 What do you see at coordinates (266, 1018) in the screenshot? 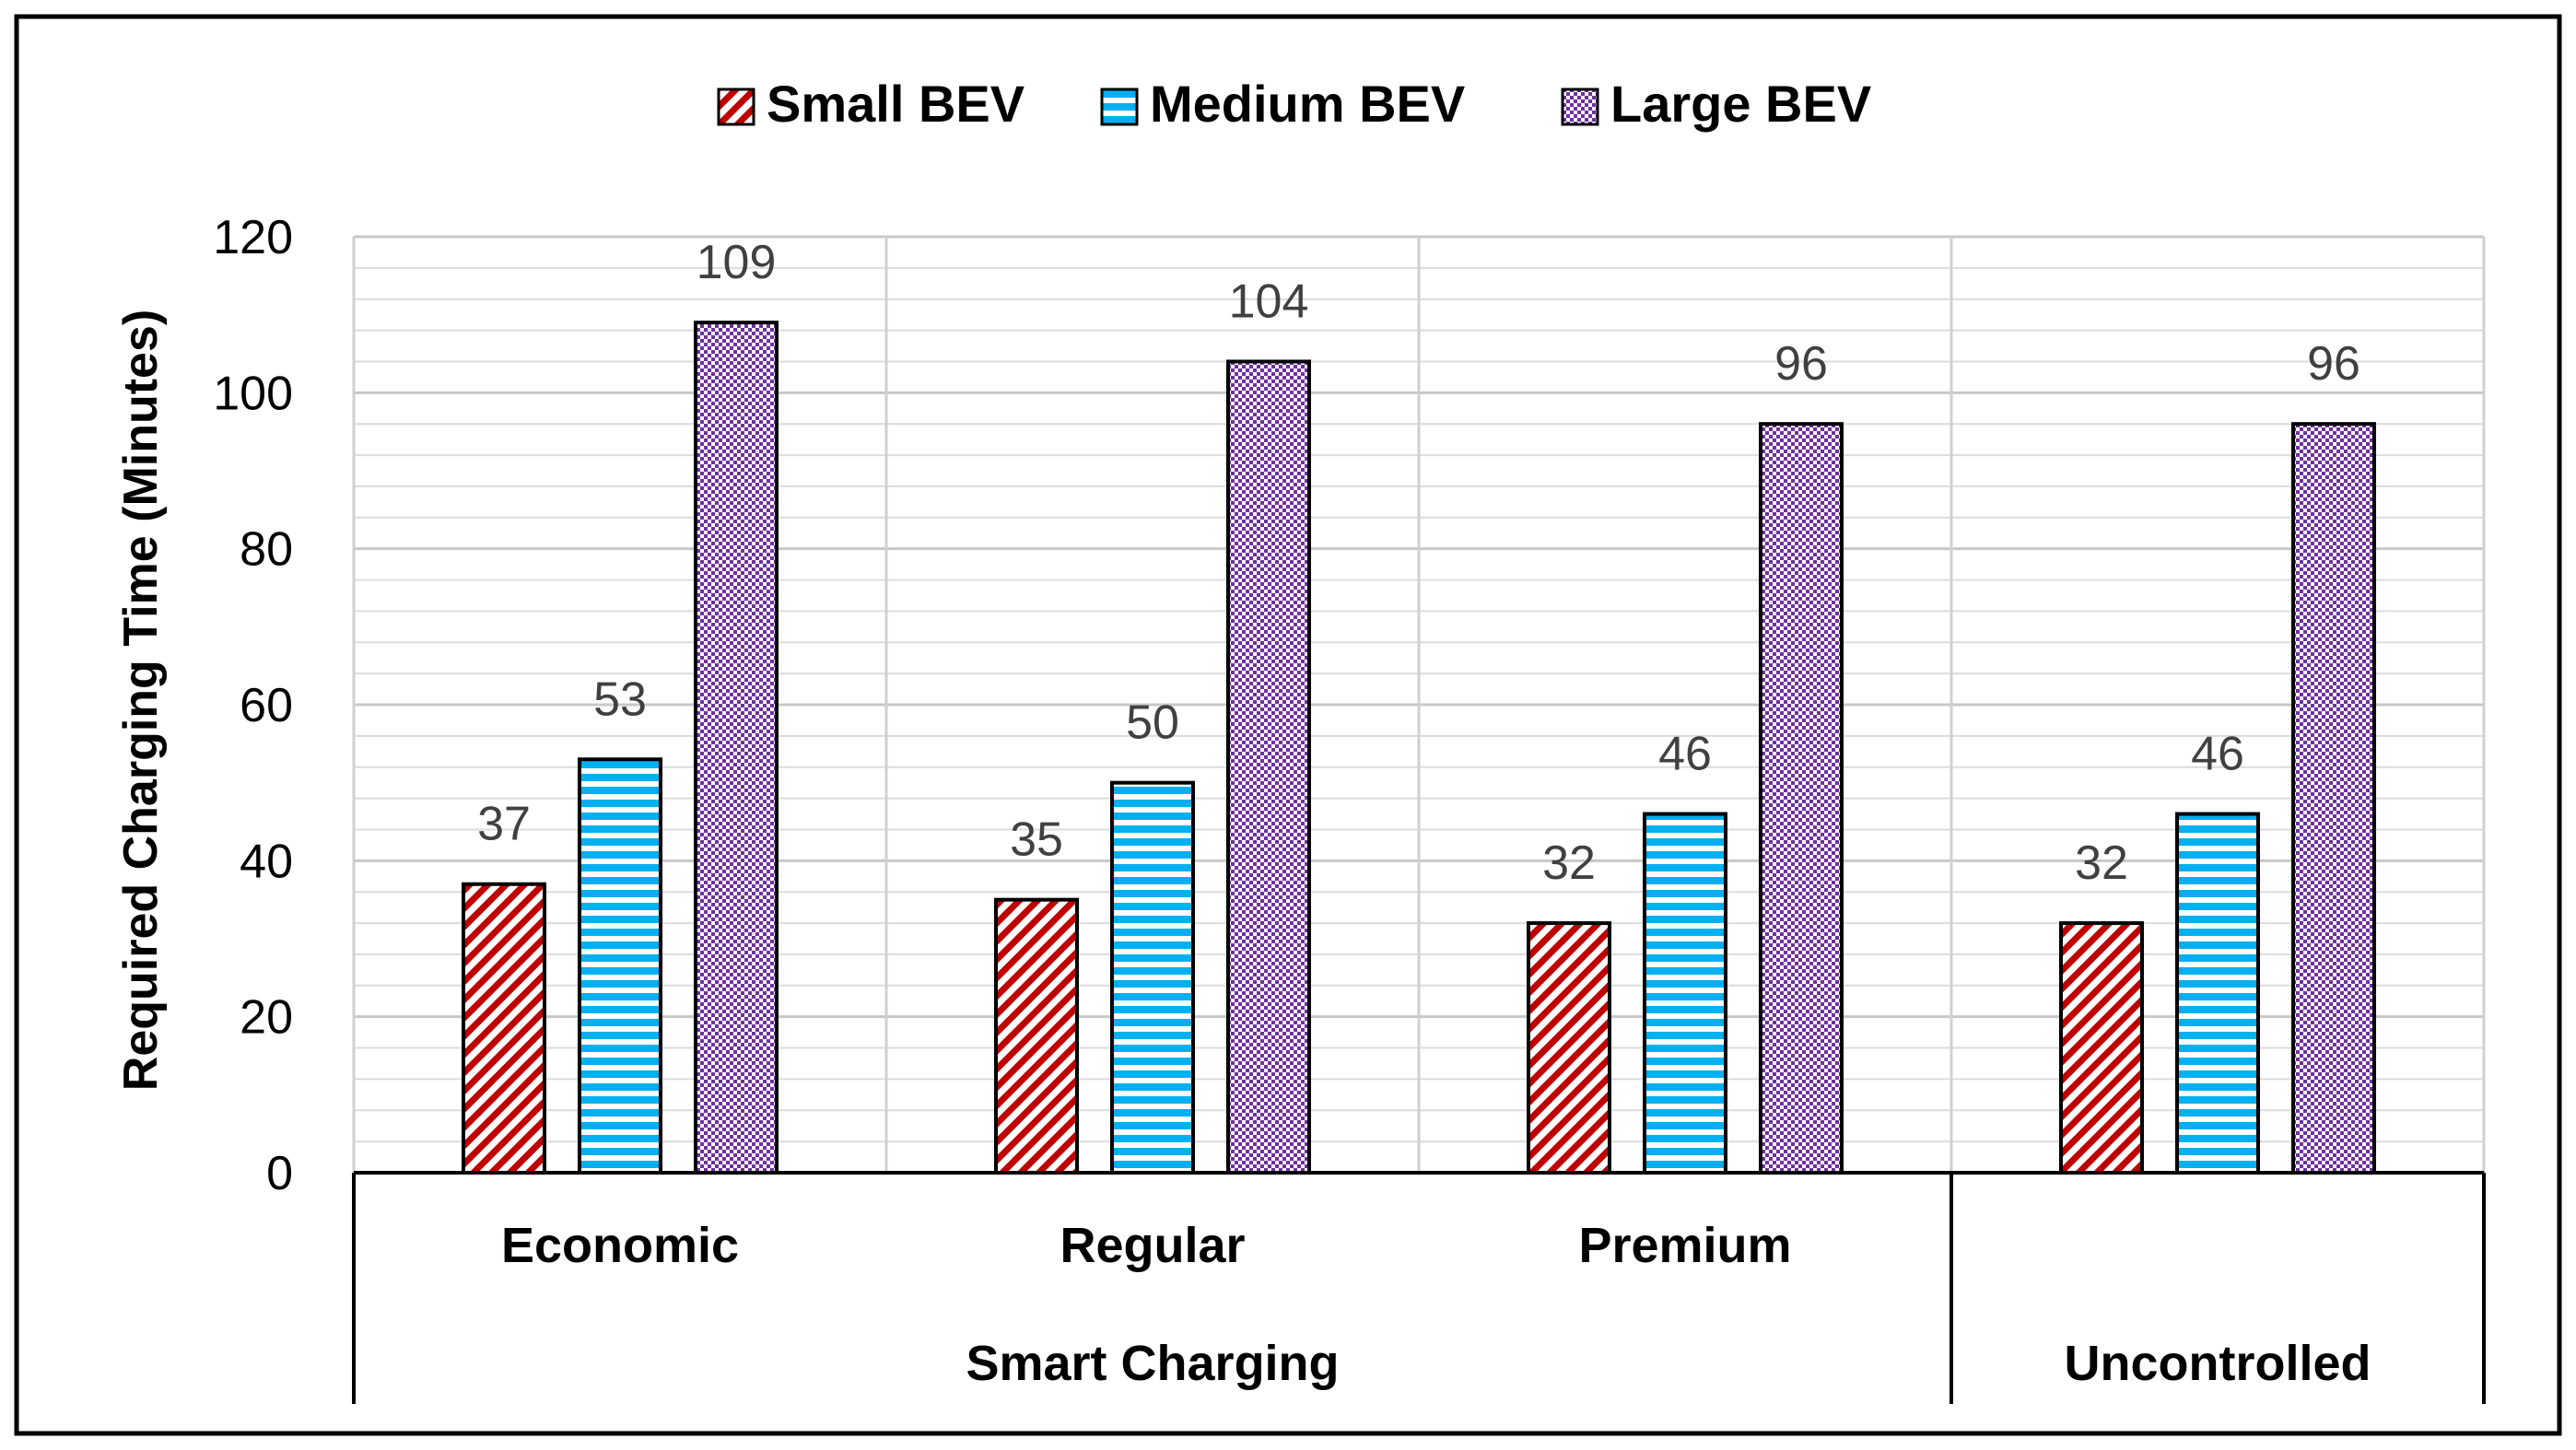
I see `y-tick-label: 20` at bounding box center [266, 1018].